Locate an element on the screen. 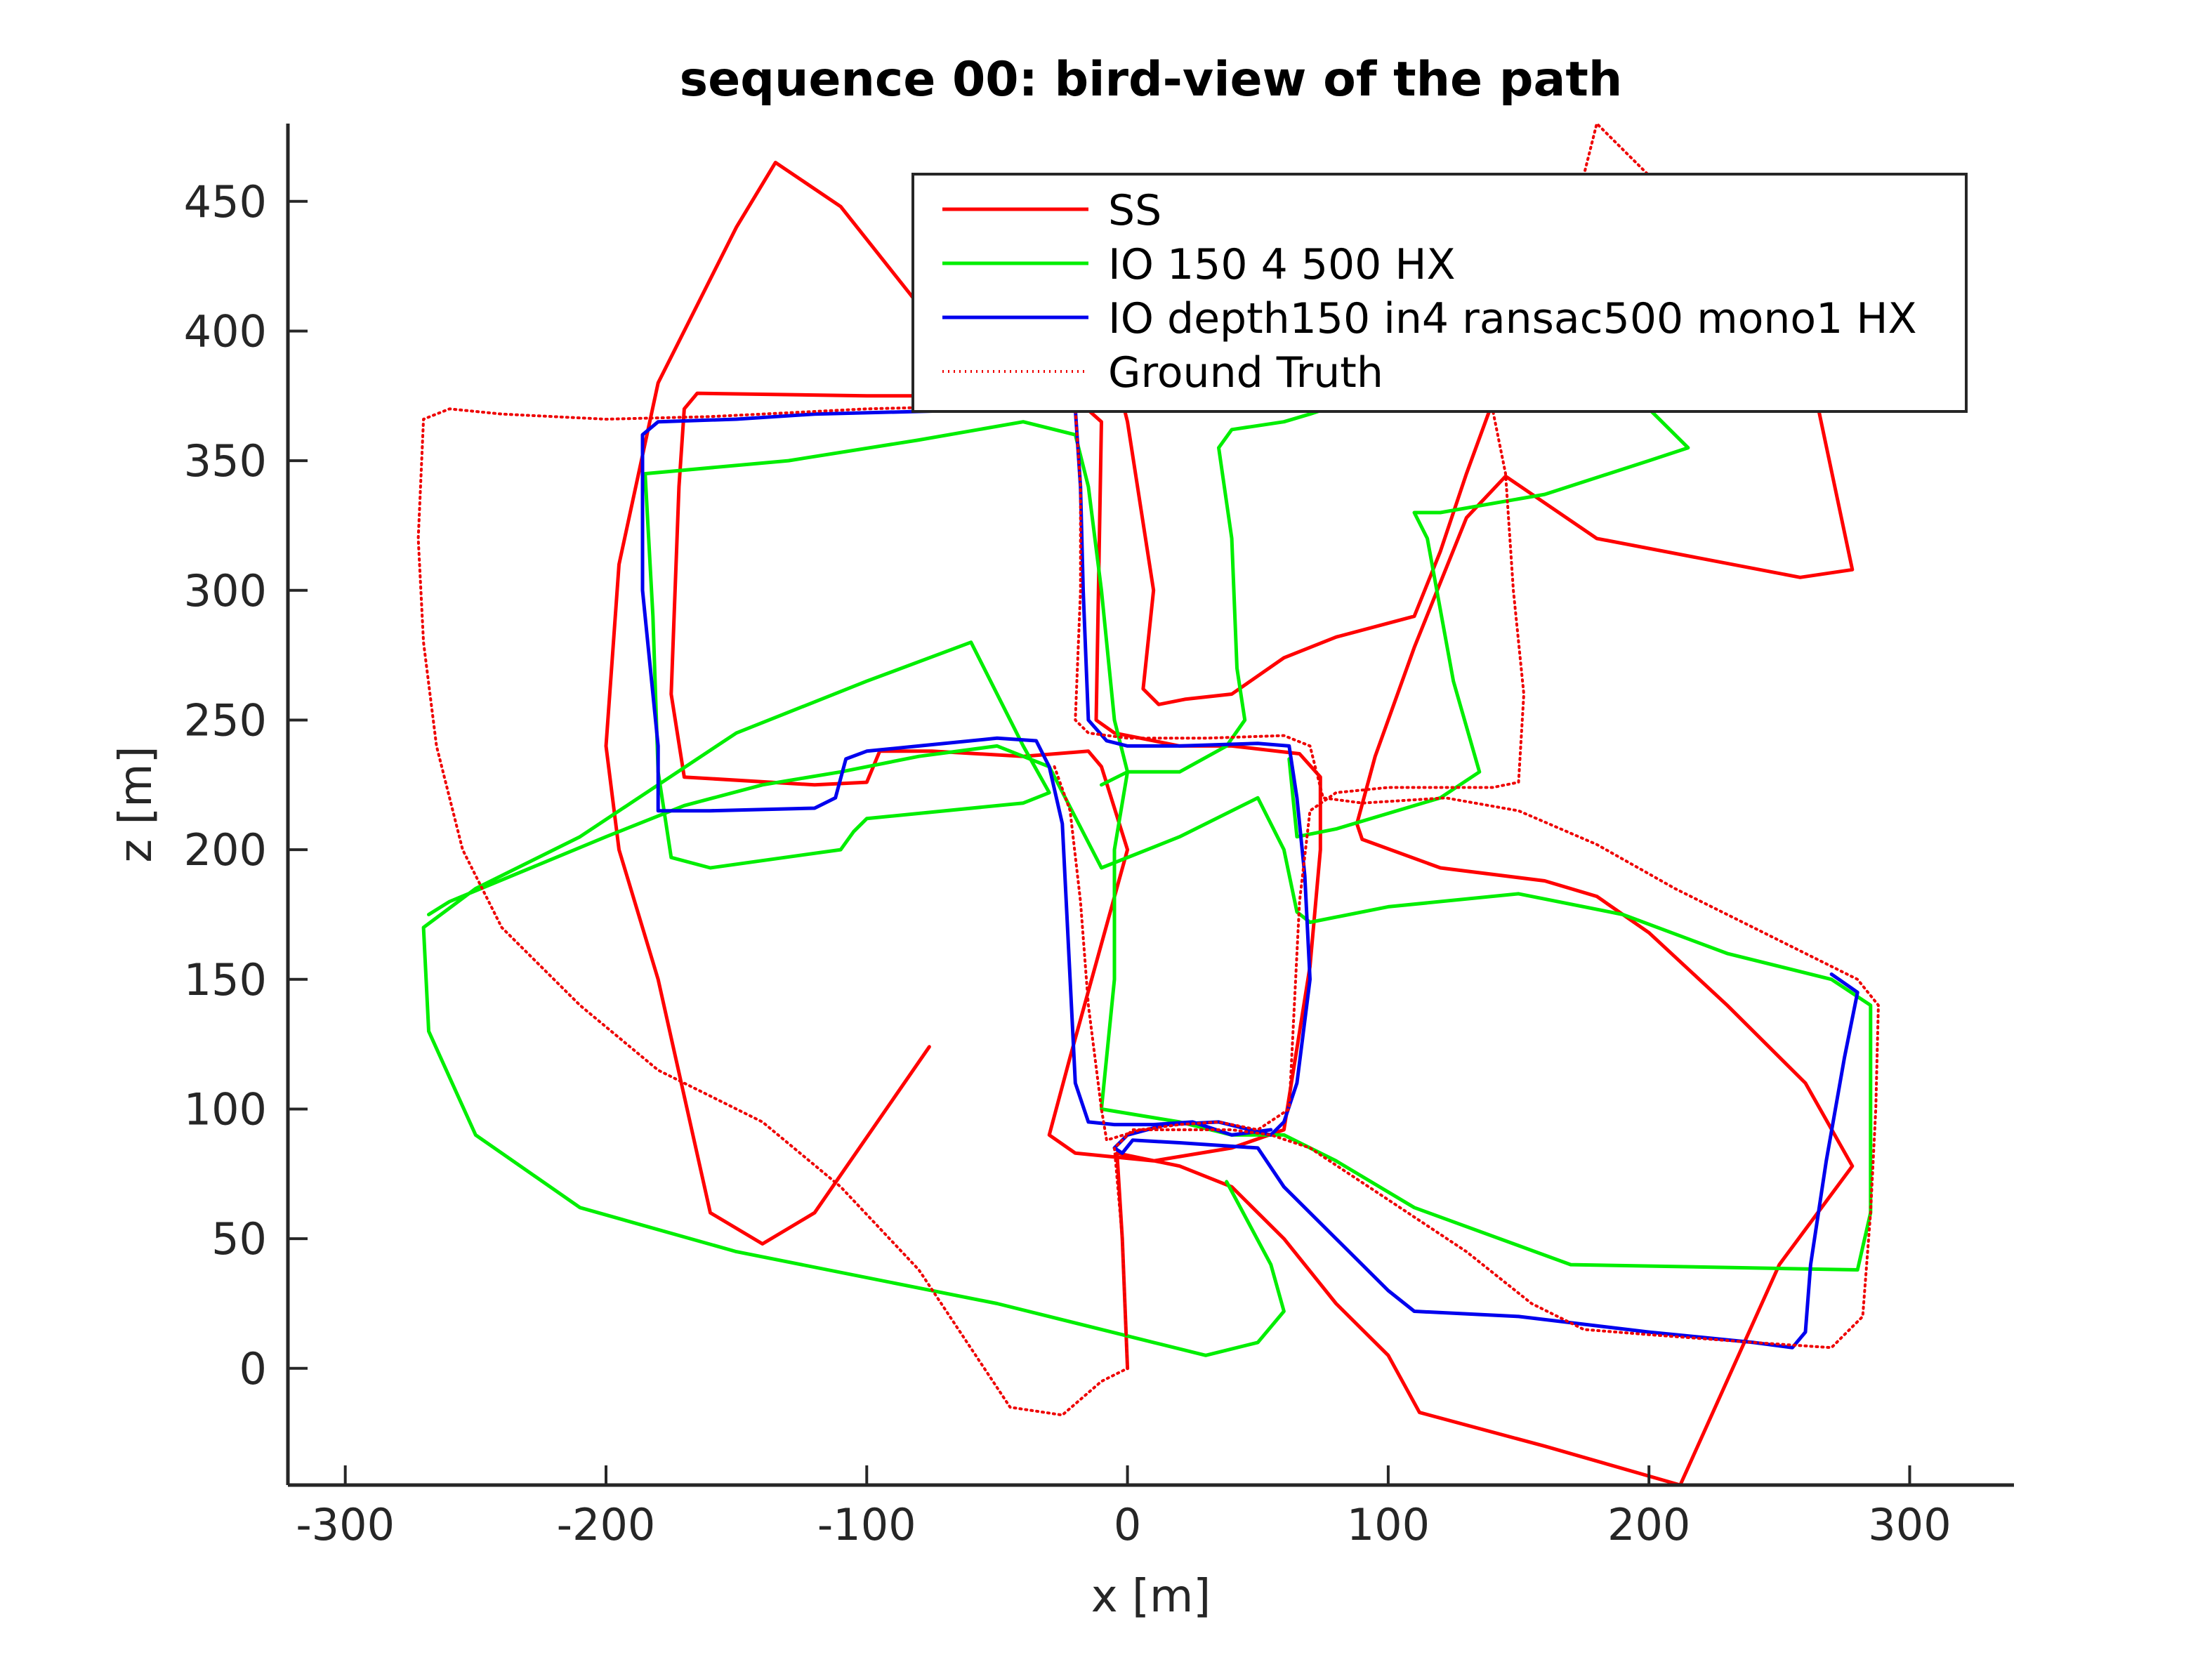 The width and height of the screenshot is (2212, 1662). y-tick-label: 0 is located at coordinates (253, 1368).